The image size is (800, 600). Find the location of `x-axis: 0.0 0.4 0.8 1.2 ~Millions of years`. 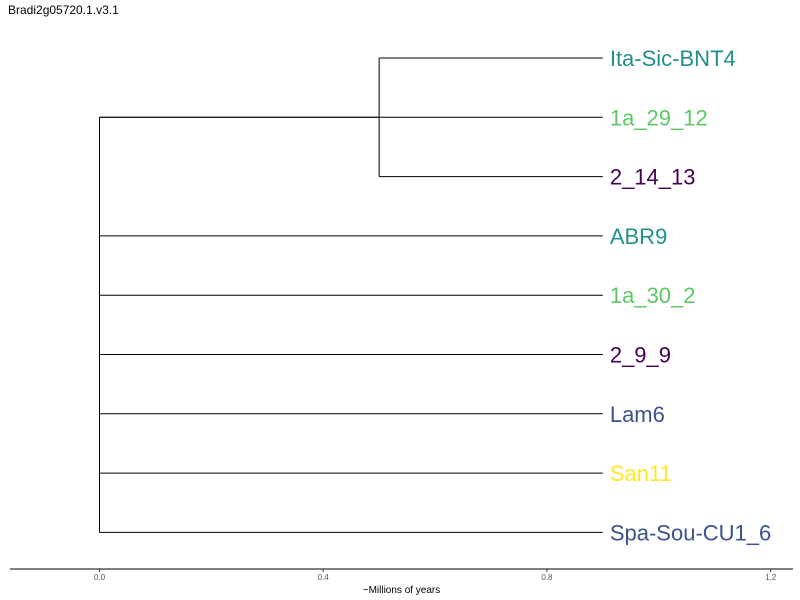

x-axis: 0.0 0.4 0.8 1.2 ~Millions of years is located at coordinates (401, 582).